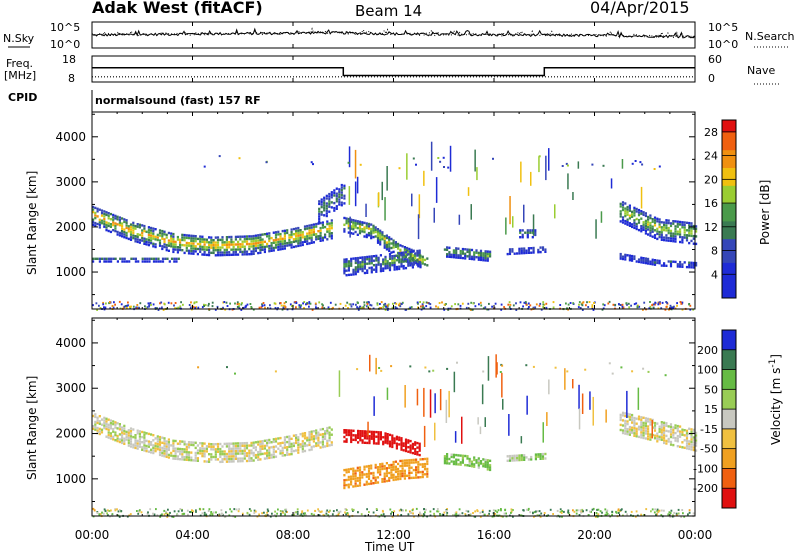 This screenshot has height=554, width=800. I want to click on power-colorbar-label: Power [dB], so click(765, 212).